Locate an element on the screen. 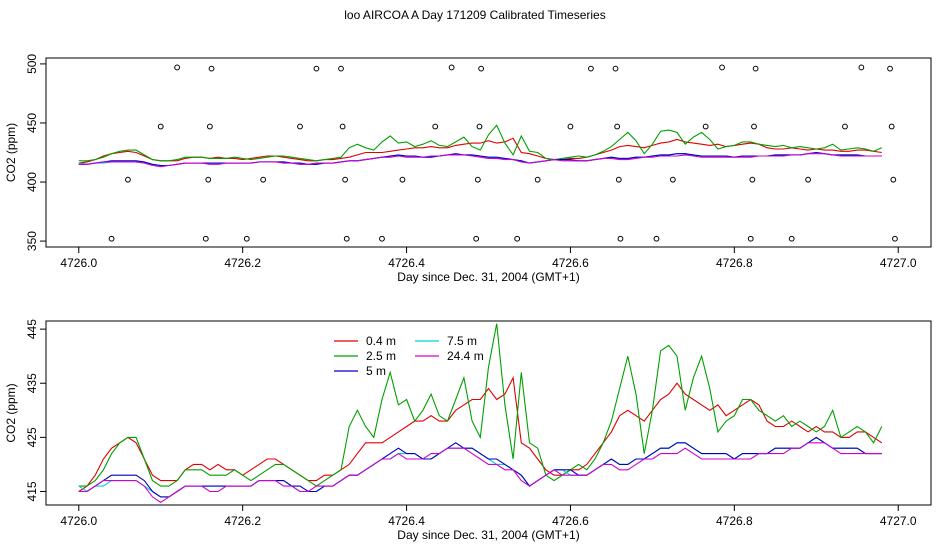 The width and height of the screenshot is (950, 555). series-line-7-5-m is located at coordinates (480, 467).